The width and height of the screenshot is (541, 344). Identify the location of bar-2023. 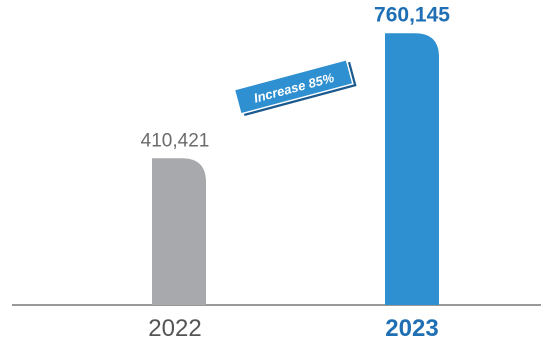
(412, 169).